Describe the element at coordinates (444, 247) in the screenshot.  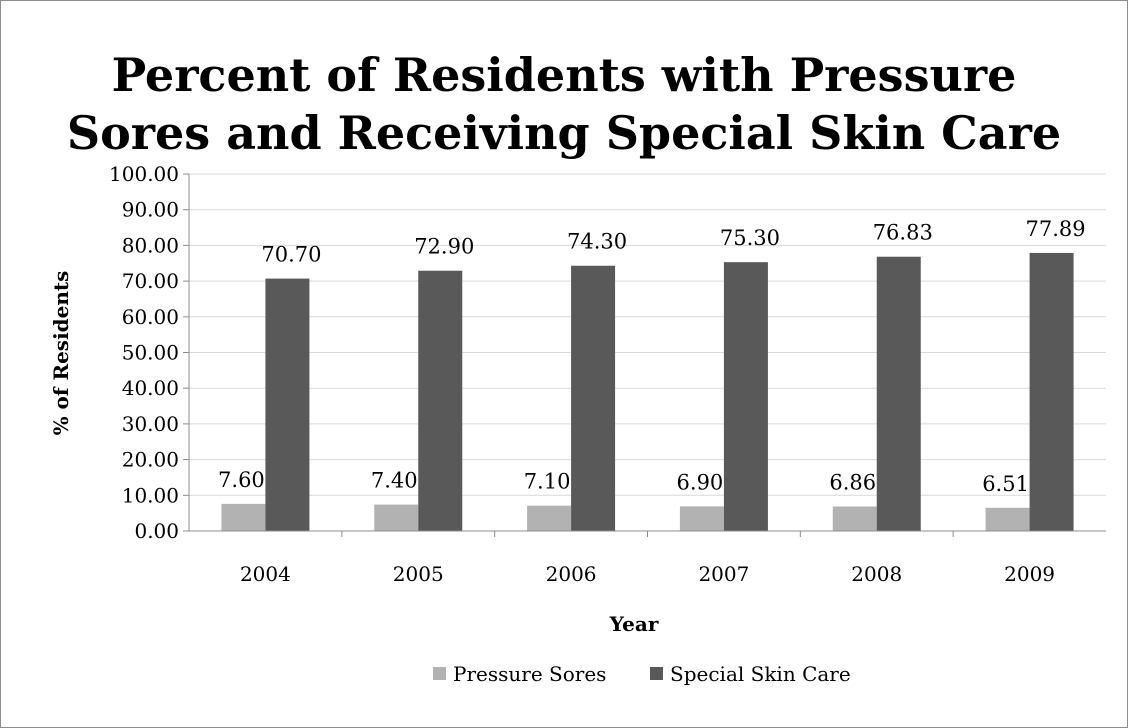
I see `data-label-special-skin-care: 72.90` at that location.